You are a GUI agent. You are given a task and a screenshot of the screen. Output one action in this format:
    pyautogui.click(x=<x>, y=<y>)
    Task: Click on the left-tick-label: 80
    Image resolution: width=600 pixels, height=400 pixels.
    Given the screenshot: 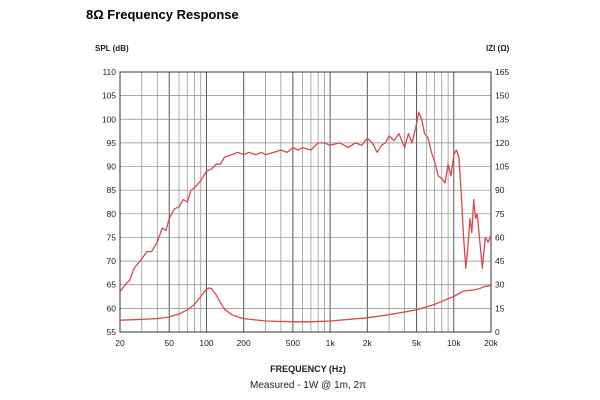 What is the action you would take?
    pyautogui.click(x=112, y=214)
    